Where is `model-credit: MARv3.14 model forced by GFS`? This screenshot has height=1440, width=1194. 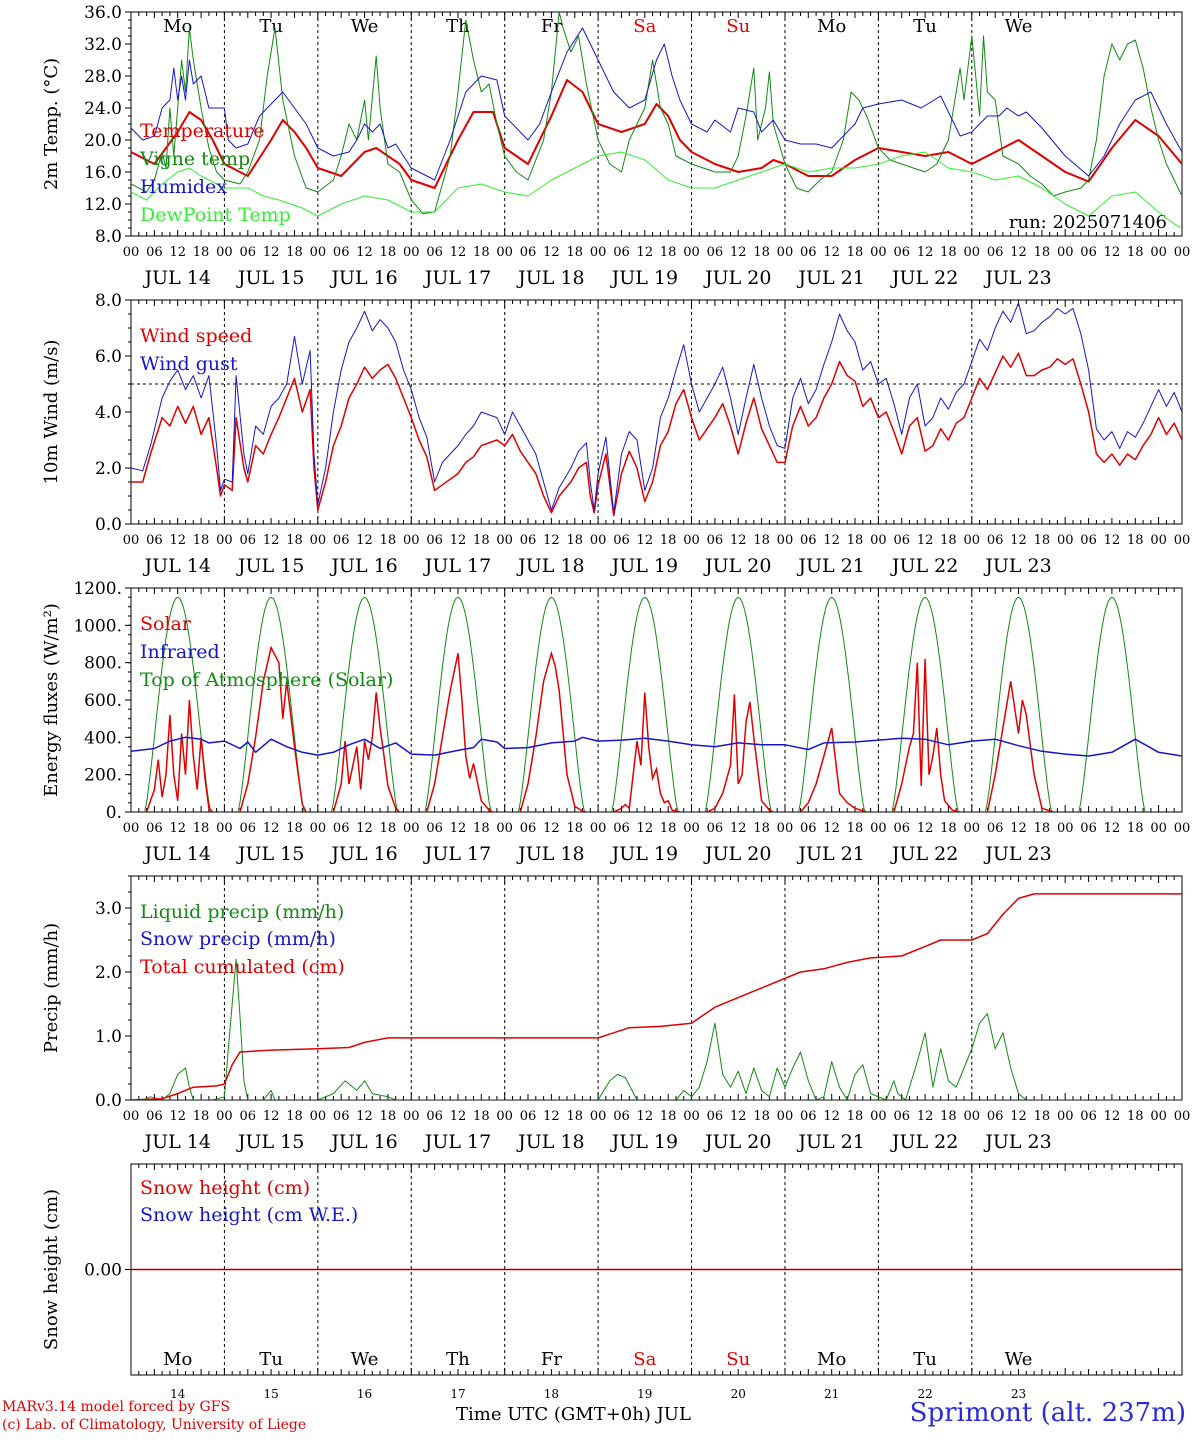 model-credit: MARv3.14 model forced by GFS is located at coordinates (116, 1407).